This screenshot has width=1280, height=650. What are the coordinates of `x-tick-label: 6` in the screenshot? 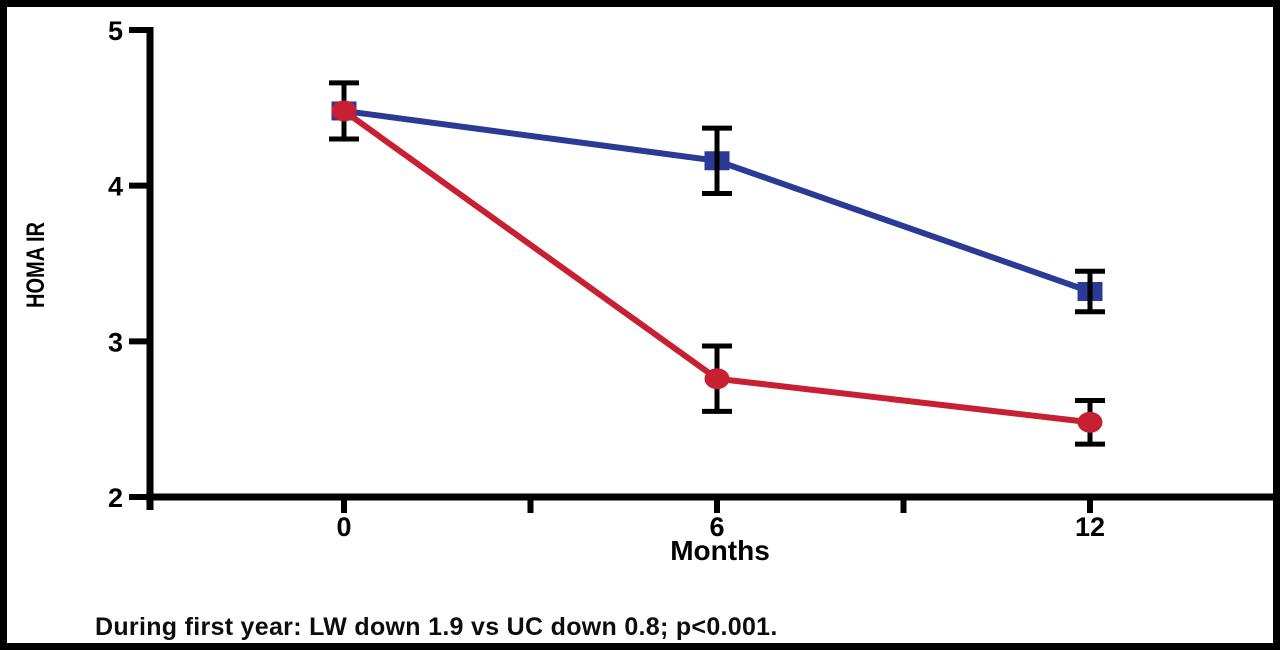 It's located at (716, 527).